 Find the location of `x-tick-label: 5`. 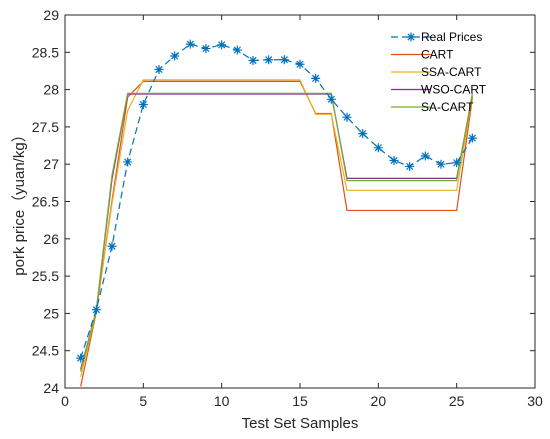

x-tick-label: 5 is located at coordinates (143, 401).